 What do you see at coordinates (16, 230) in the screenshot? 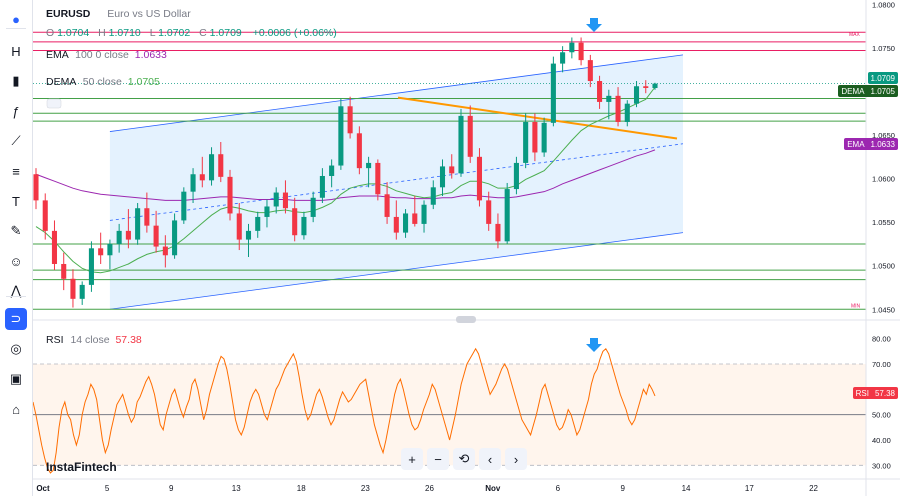
I see `brush-icon: ✎` at bounding box center [16, 230].